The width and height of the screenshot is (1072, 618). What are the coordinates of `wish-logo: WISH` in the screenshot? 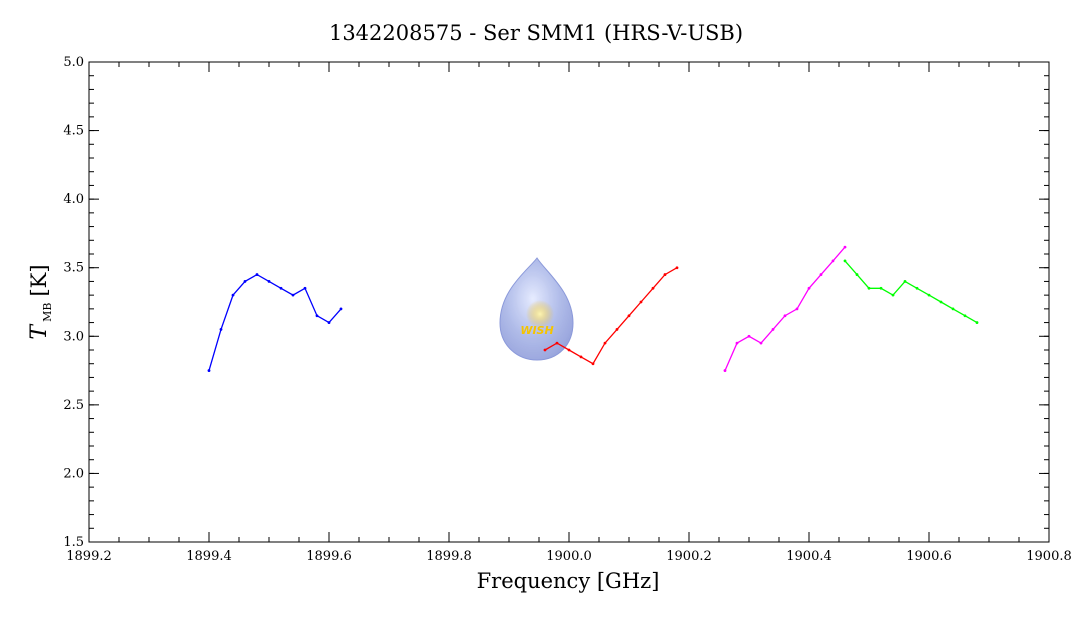 It's located at (536, 309).